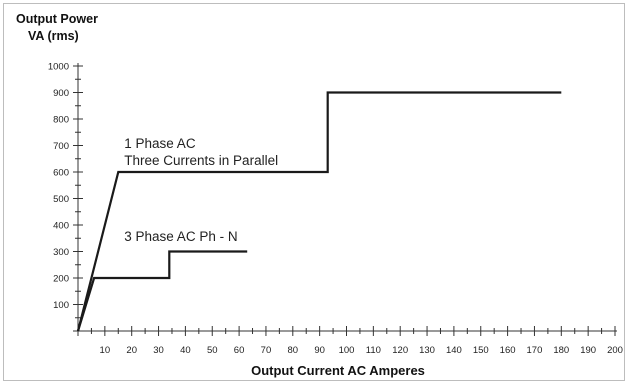 This screenshot has width=629, height=385. I want to click on x-tick-label: 180, so click(561, 350).